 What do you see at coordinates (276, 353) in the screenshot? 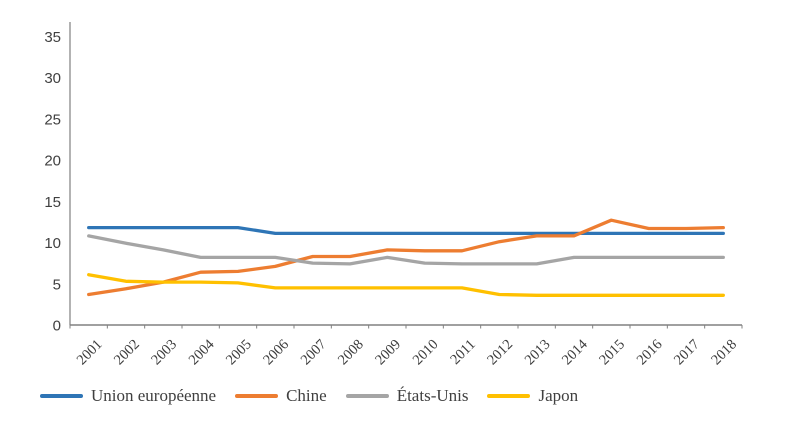
I see `x-tick-label: 2006` at bounding box center [276, 353].